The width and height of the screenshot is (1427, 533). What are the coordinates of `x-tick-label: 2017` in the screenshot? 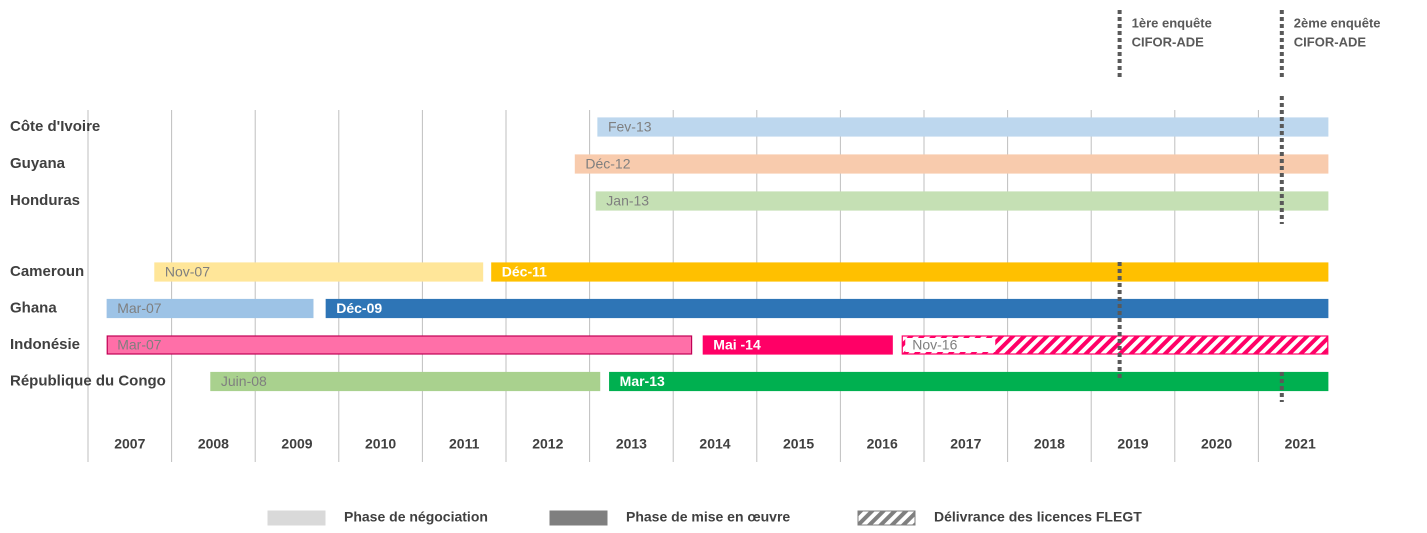 It's located at (965, 444).